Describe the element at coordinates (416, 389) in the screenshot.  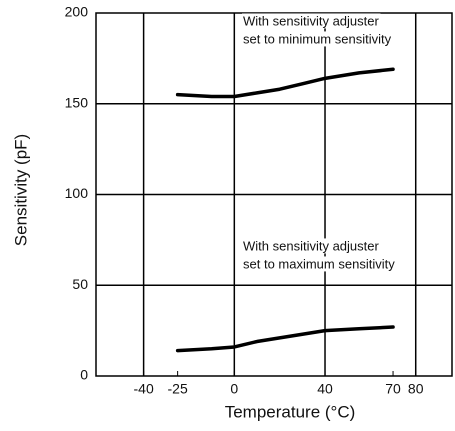
I see `x-tick-label: 80` at that location.